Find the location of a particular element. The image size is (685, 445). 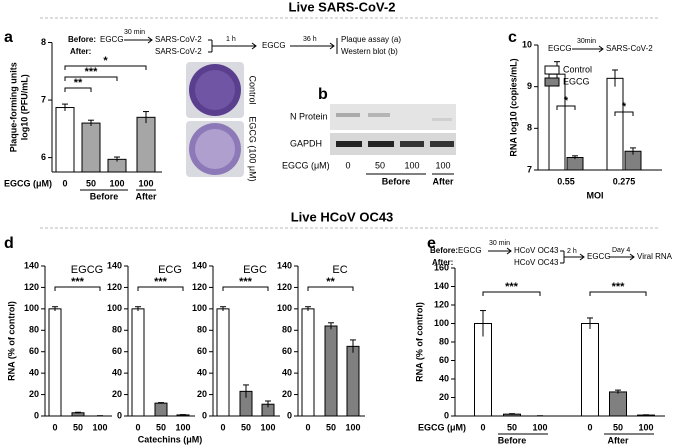

protocol-text: HCoV OC43 is located at coordinates (536, 262).